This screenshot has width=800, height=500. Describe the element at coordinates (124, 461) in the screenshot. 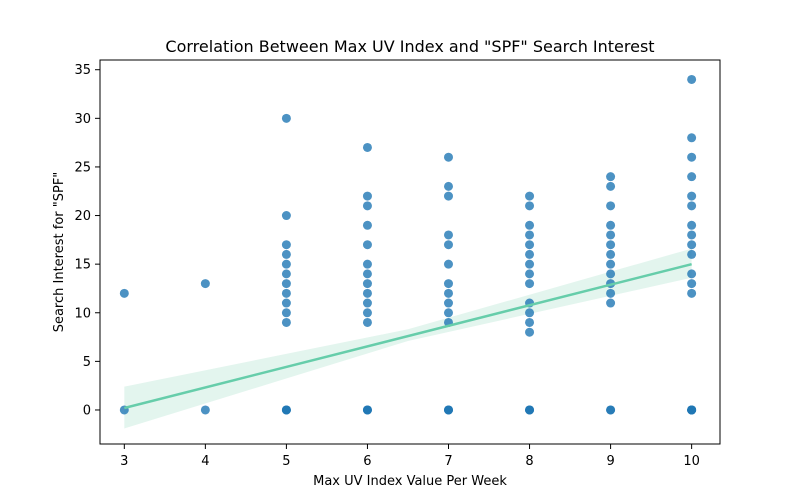

I see `x-tick-label: 3` at that location.